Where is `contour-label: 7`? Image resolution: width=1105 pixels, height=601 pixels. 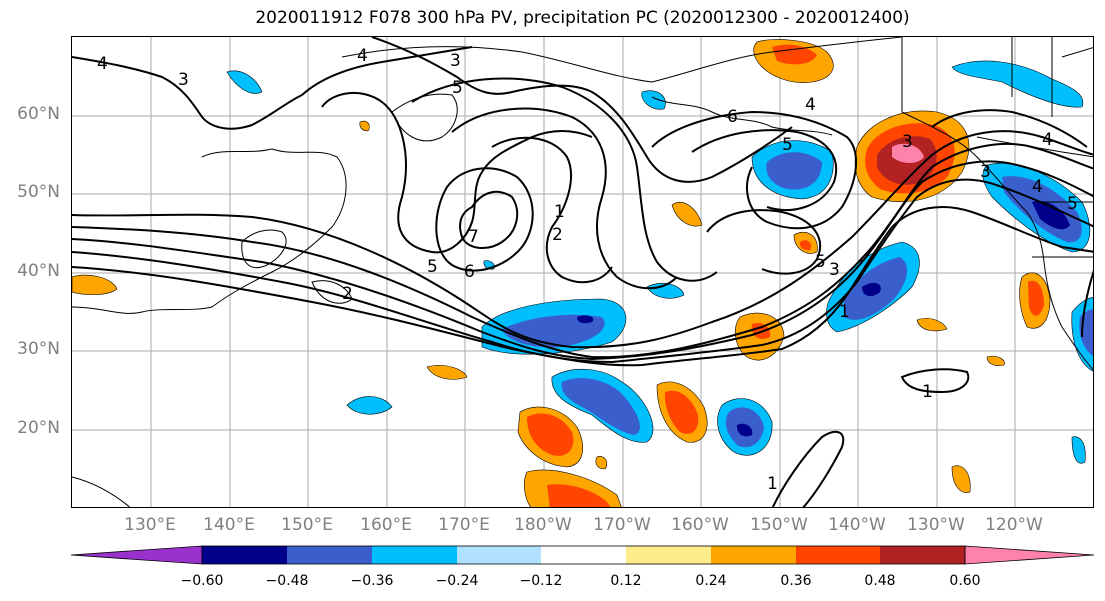
contour-label: 7 is located at coordinates (473, 237).